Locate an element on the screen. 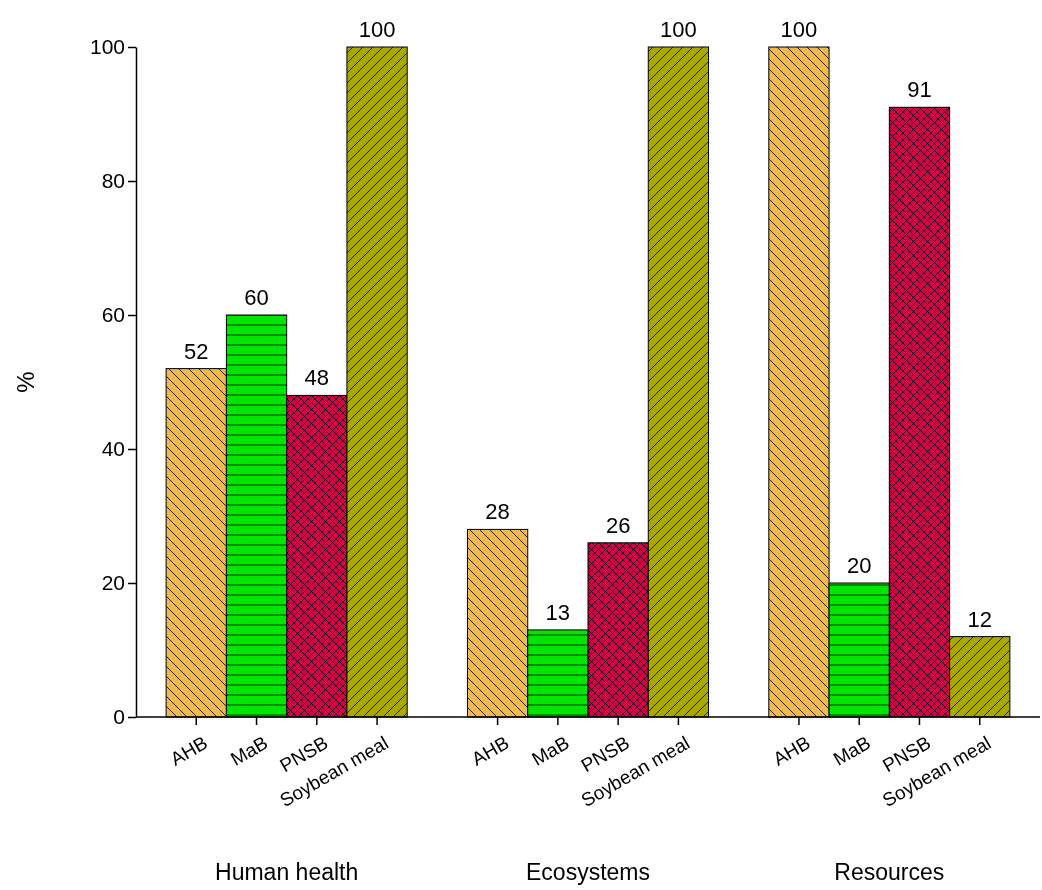 Image resolution: width=1042 pixels, height=890 pixels. data-label: 60 is located at coordinates (256, 297).